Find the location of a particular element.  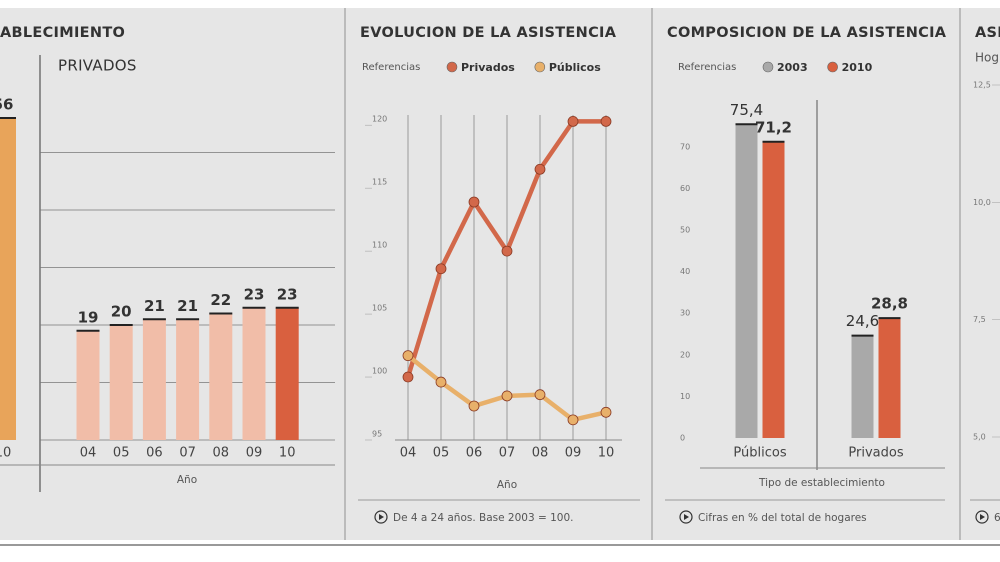

y-tick-label: 110 is located at coordinates (379, 245).